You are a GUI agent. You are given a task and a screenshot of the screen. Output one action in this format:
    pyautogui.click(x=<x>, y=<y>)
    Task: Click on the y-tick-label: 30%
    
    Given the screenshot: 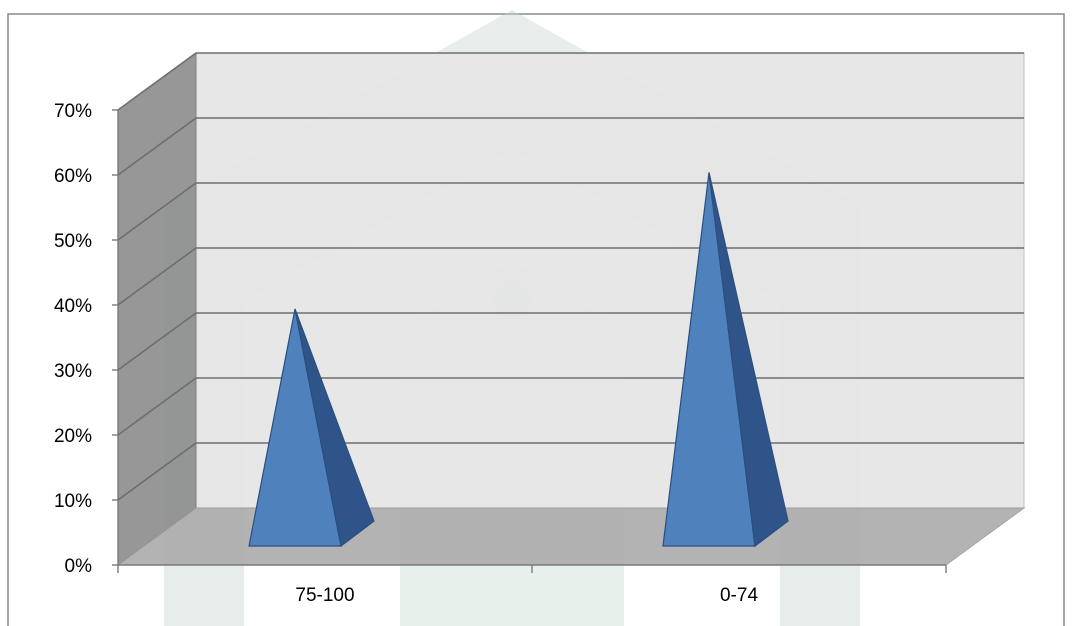 What is the action you would take?
    pyautogui.click(x=73, y=371)
    